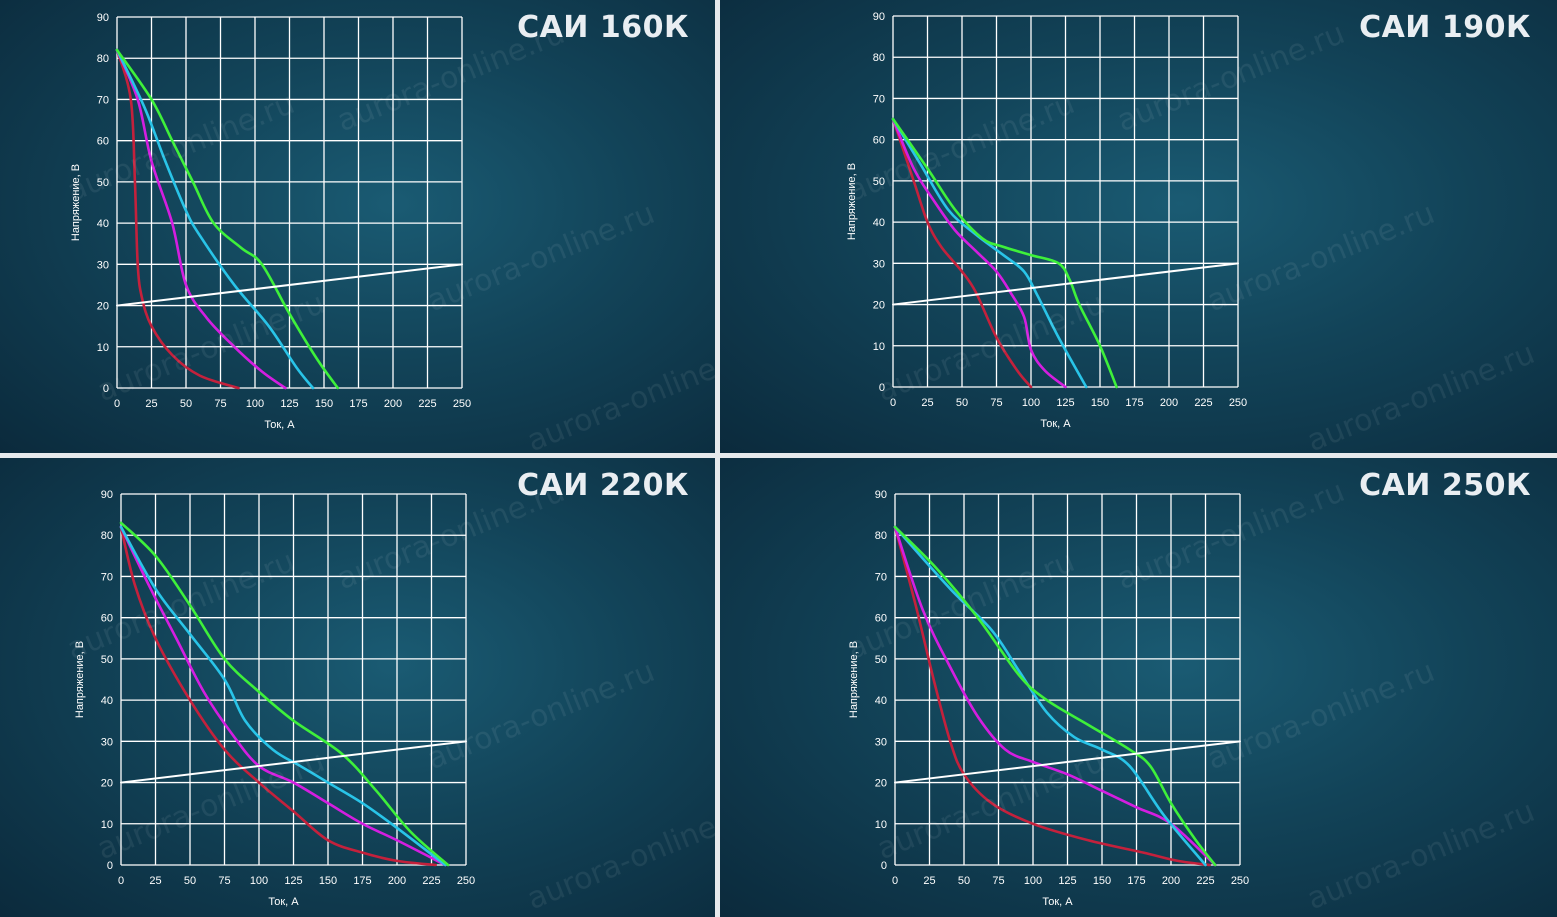 The height and width of the screenshot is (917, 1557). What do you see at coordinates (1445, 485) in the screenshot?
I see `chart-title: САИ 250К` at bounding box center [1445, 485].